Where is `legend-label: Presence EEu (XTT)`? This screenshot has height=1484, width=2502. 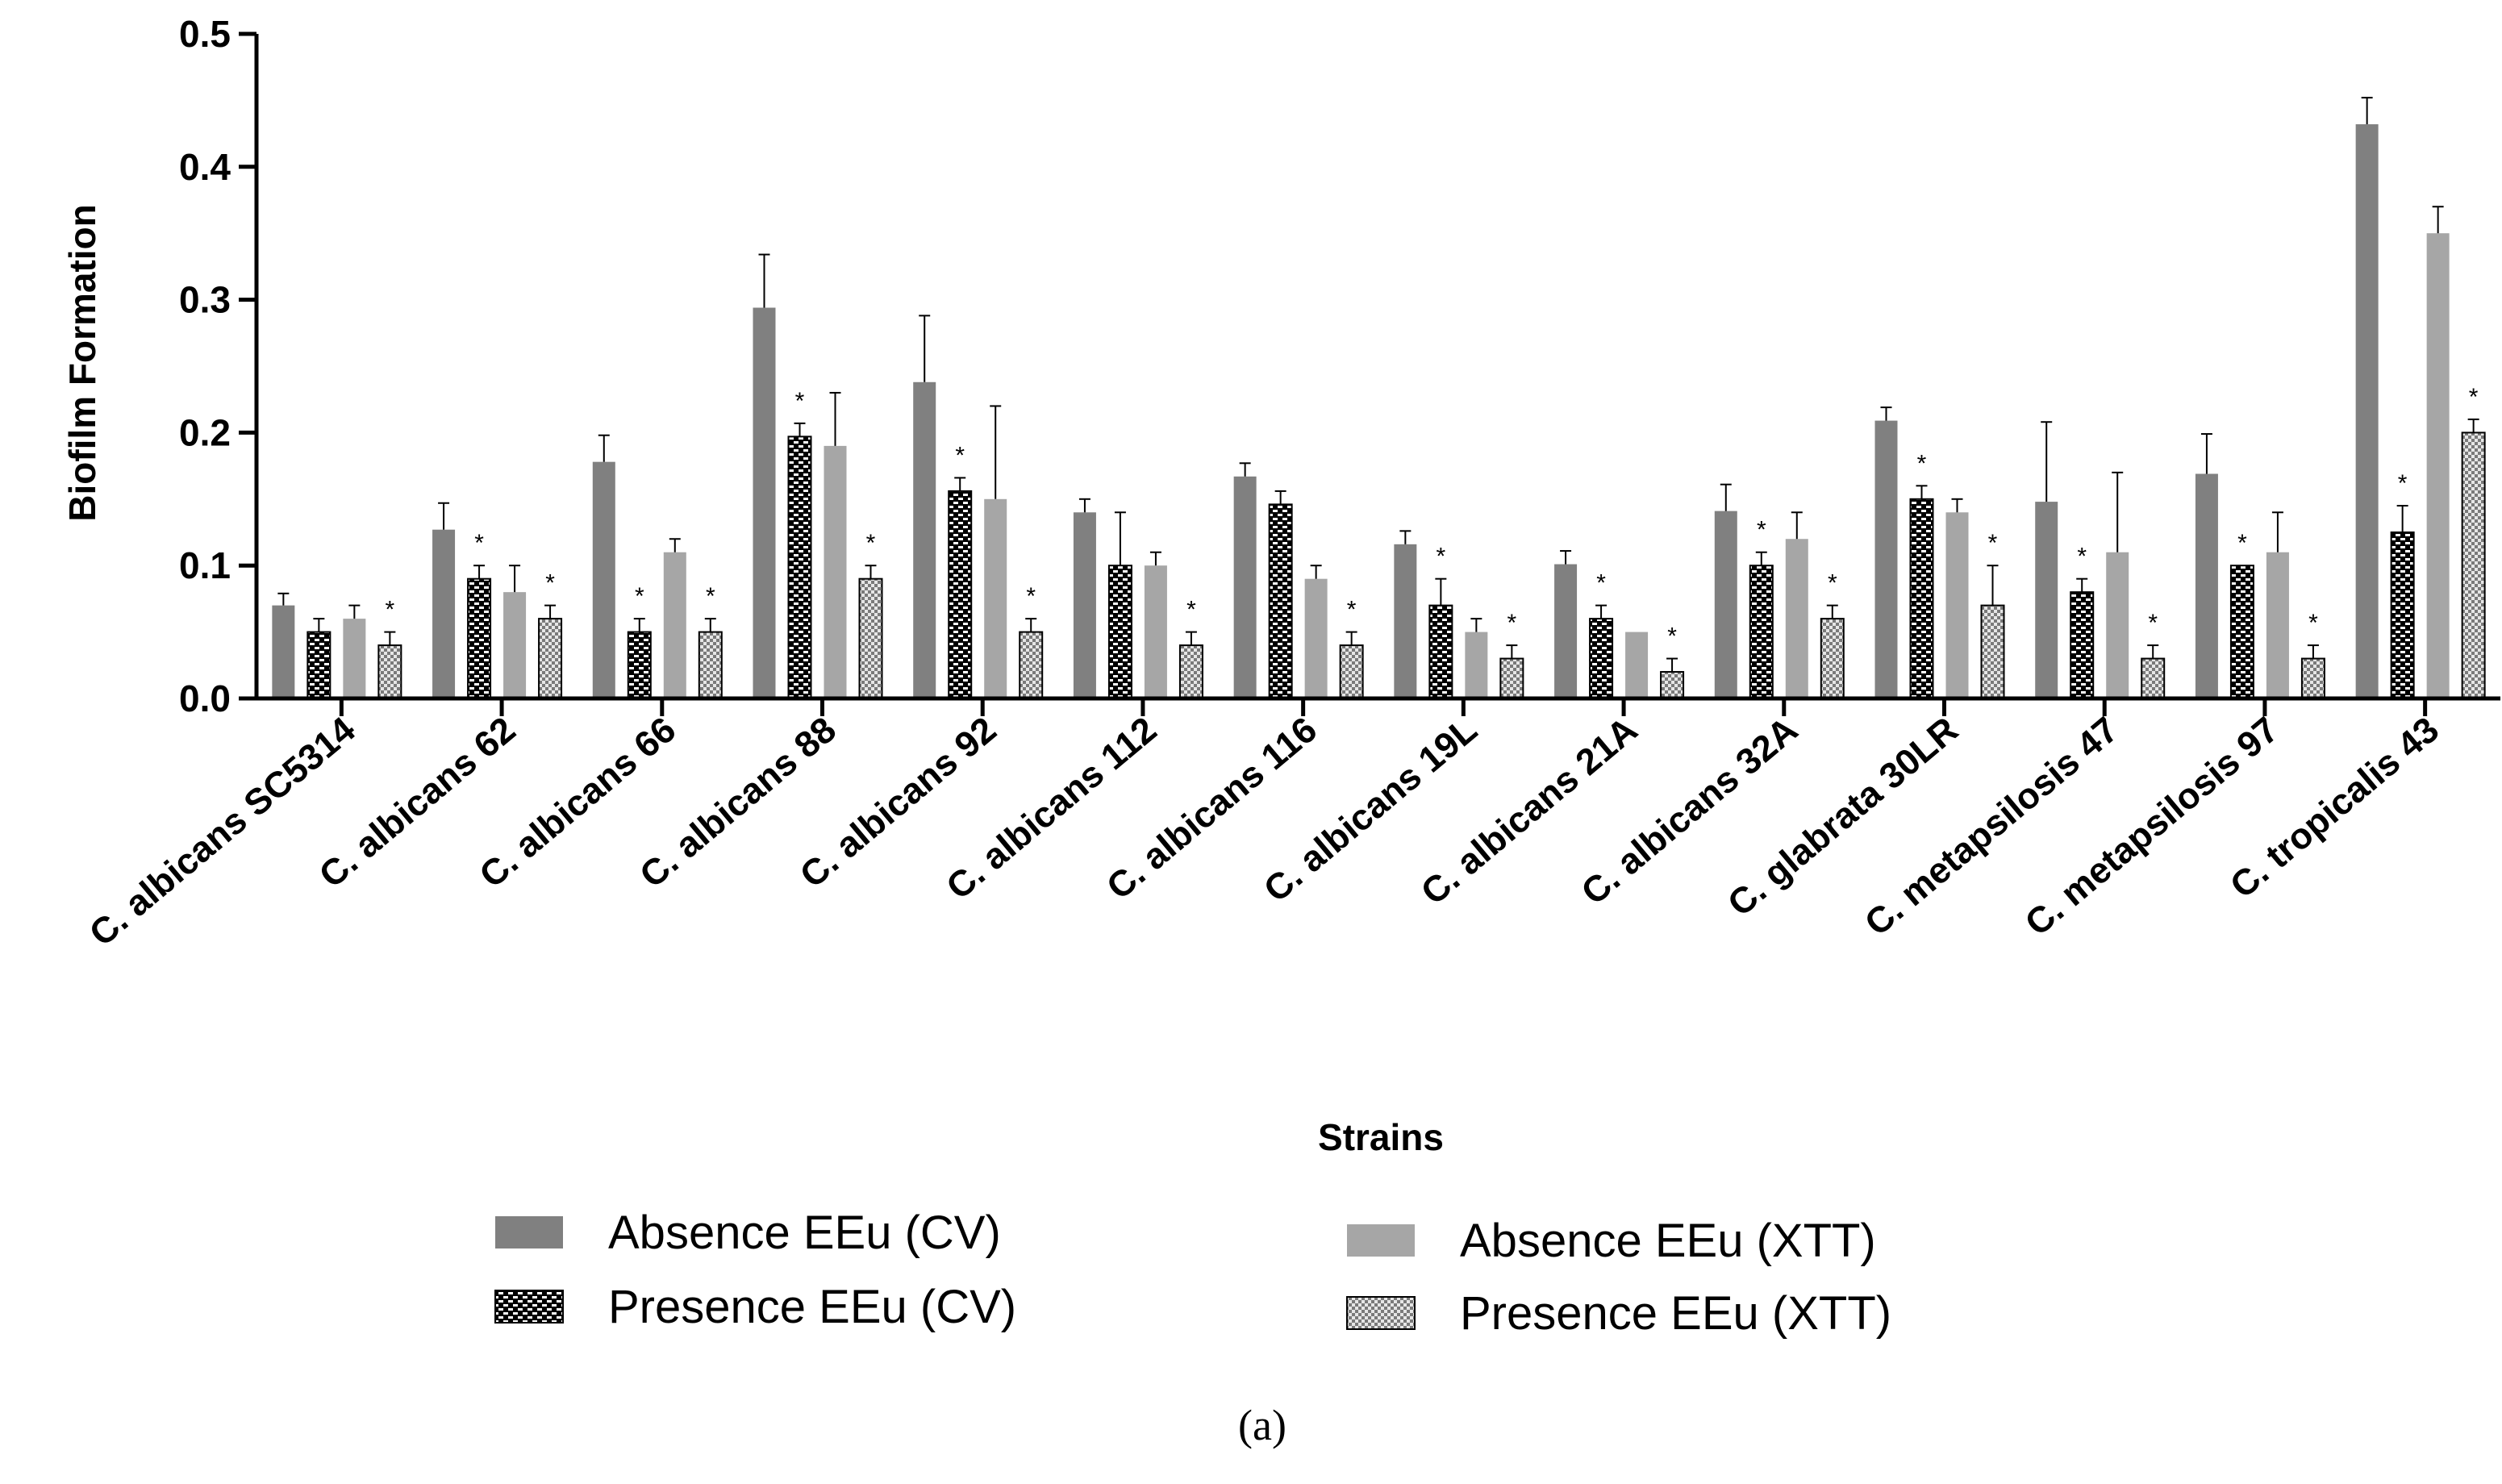 legend-label: Presence EEu (XTT) is located at coordinates (1676, 1313).